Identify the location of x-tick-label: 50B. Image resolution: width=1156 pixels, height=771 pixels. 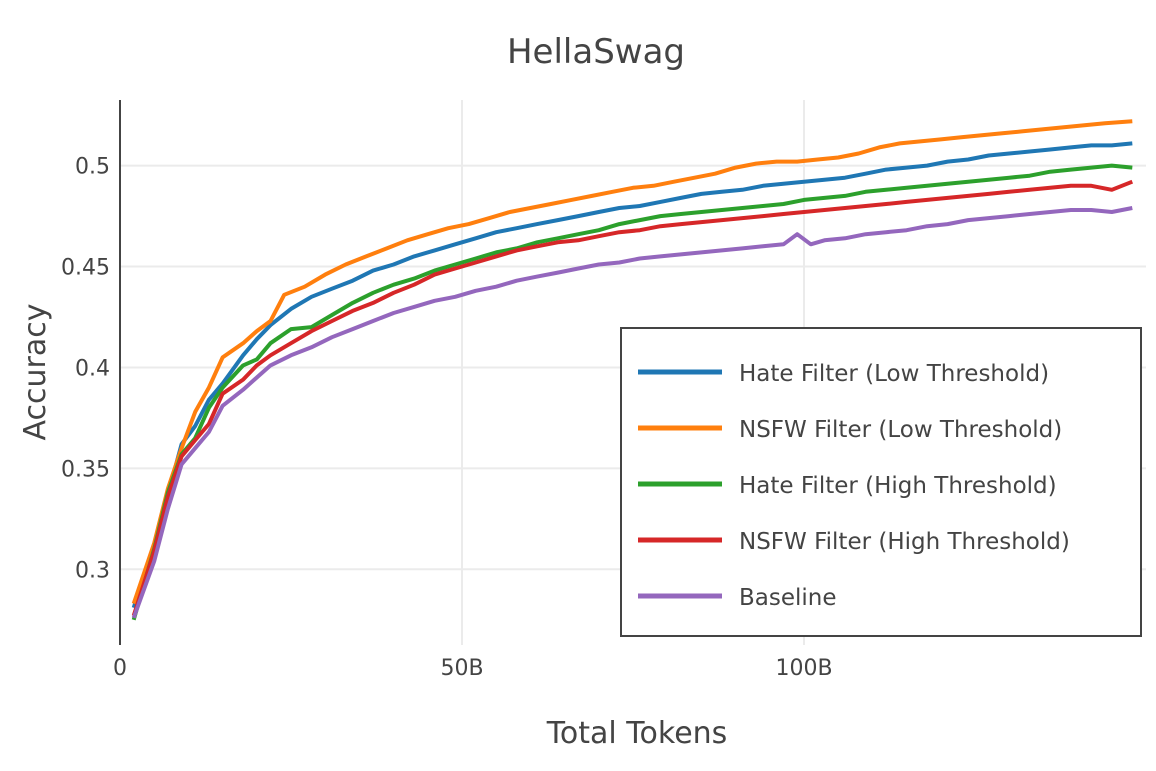
(461, 668).